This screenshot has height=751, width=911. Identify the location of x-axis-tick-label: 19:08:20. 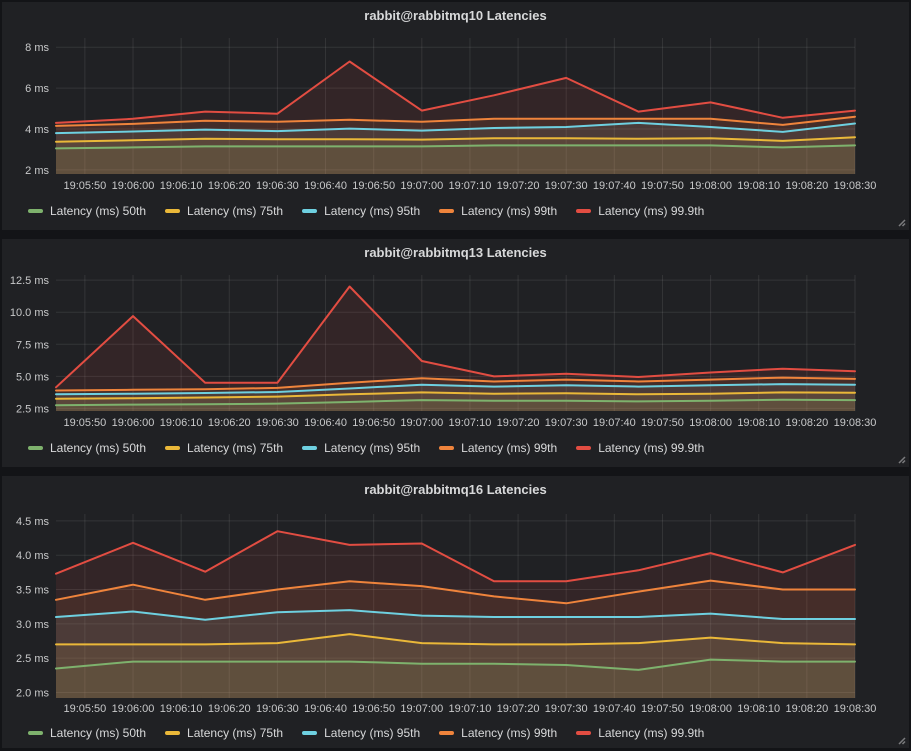
(806, 423).